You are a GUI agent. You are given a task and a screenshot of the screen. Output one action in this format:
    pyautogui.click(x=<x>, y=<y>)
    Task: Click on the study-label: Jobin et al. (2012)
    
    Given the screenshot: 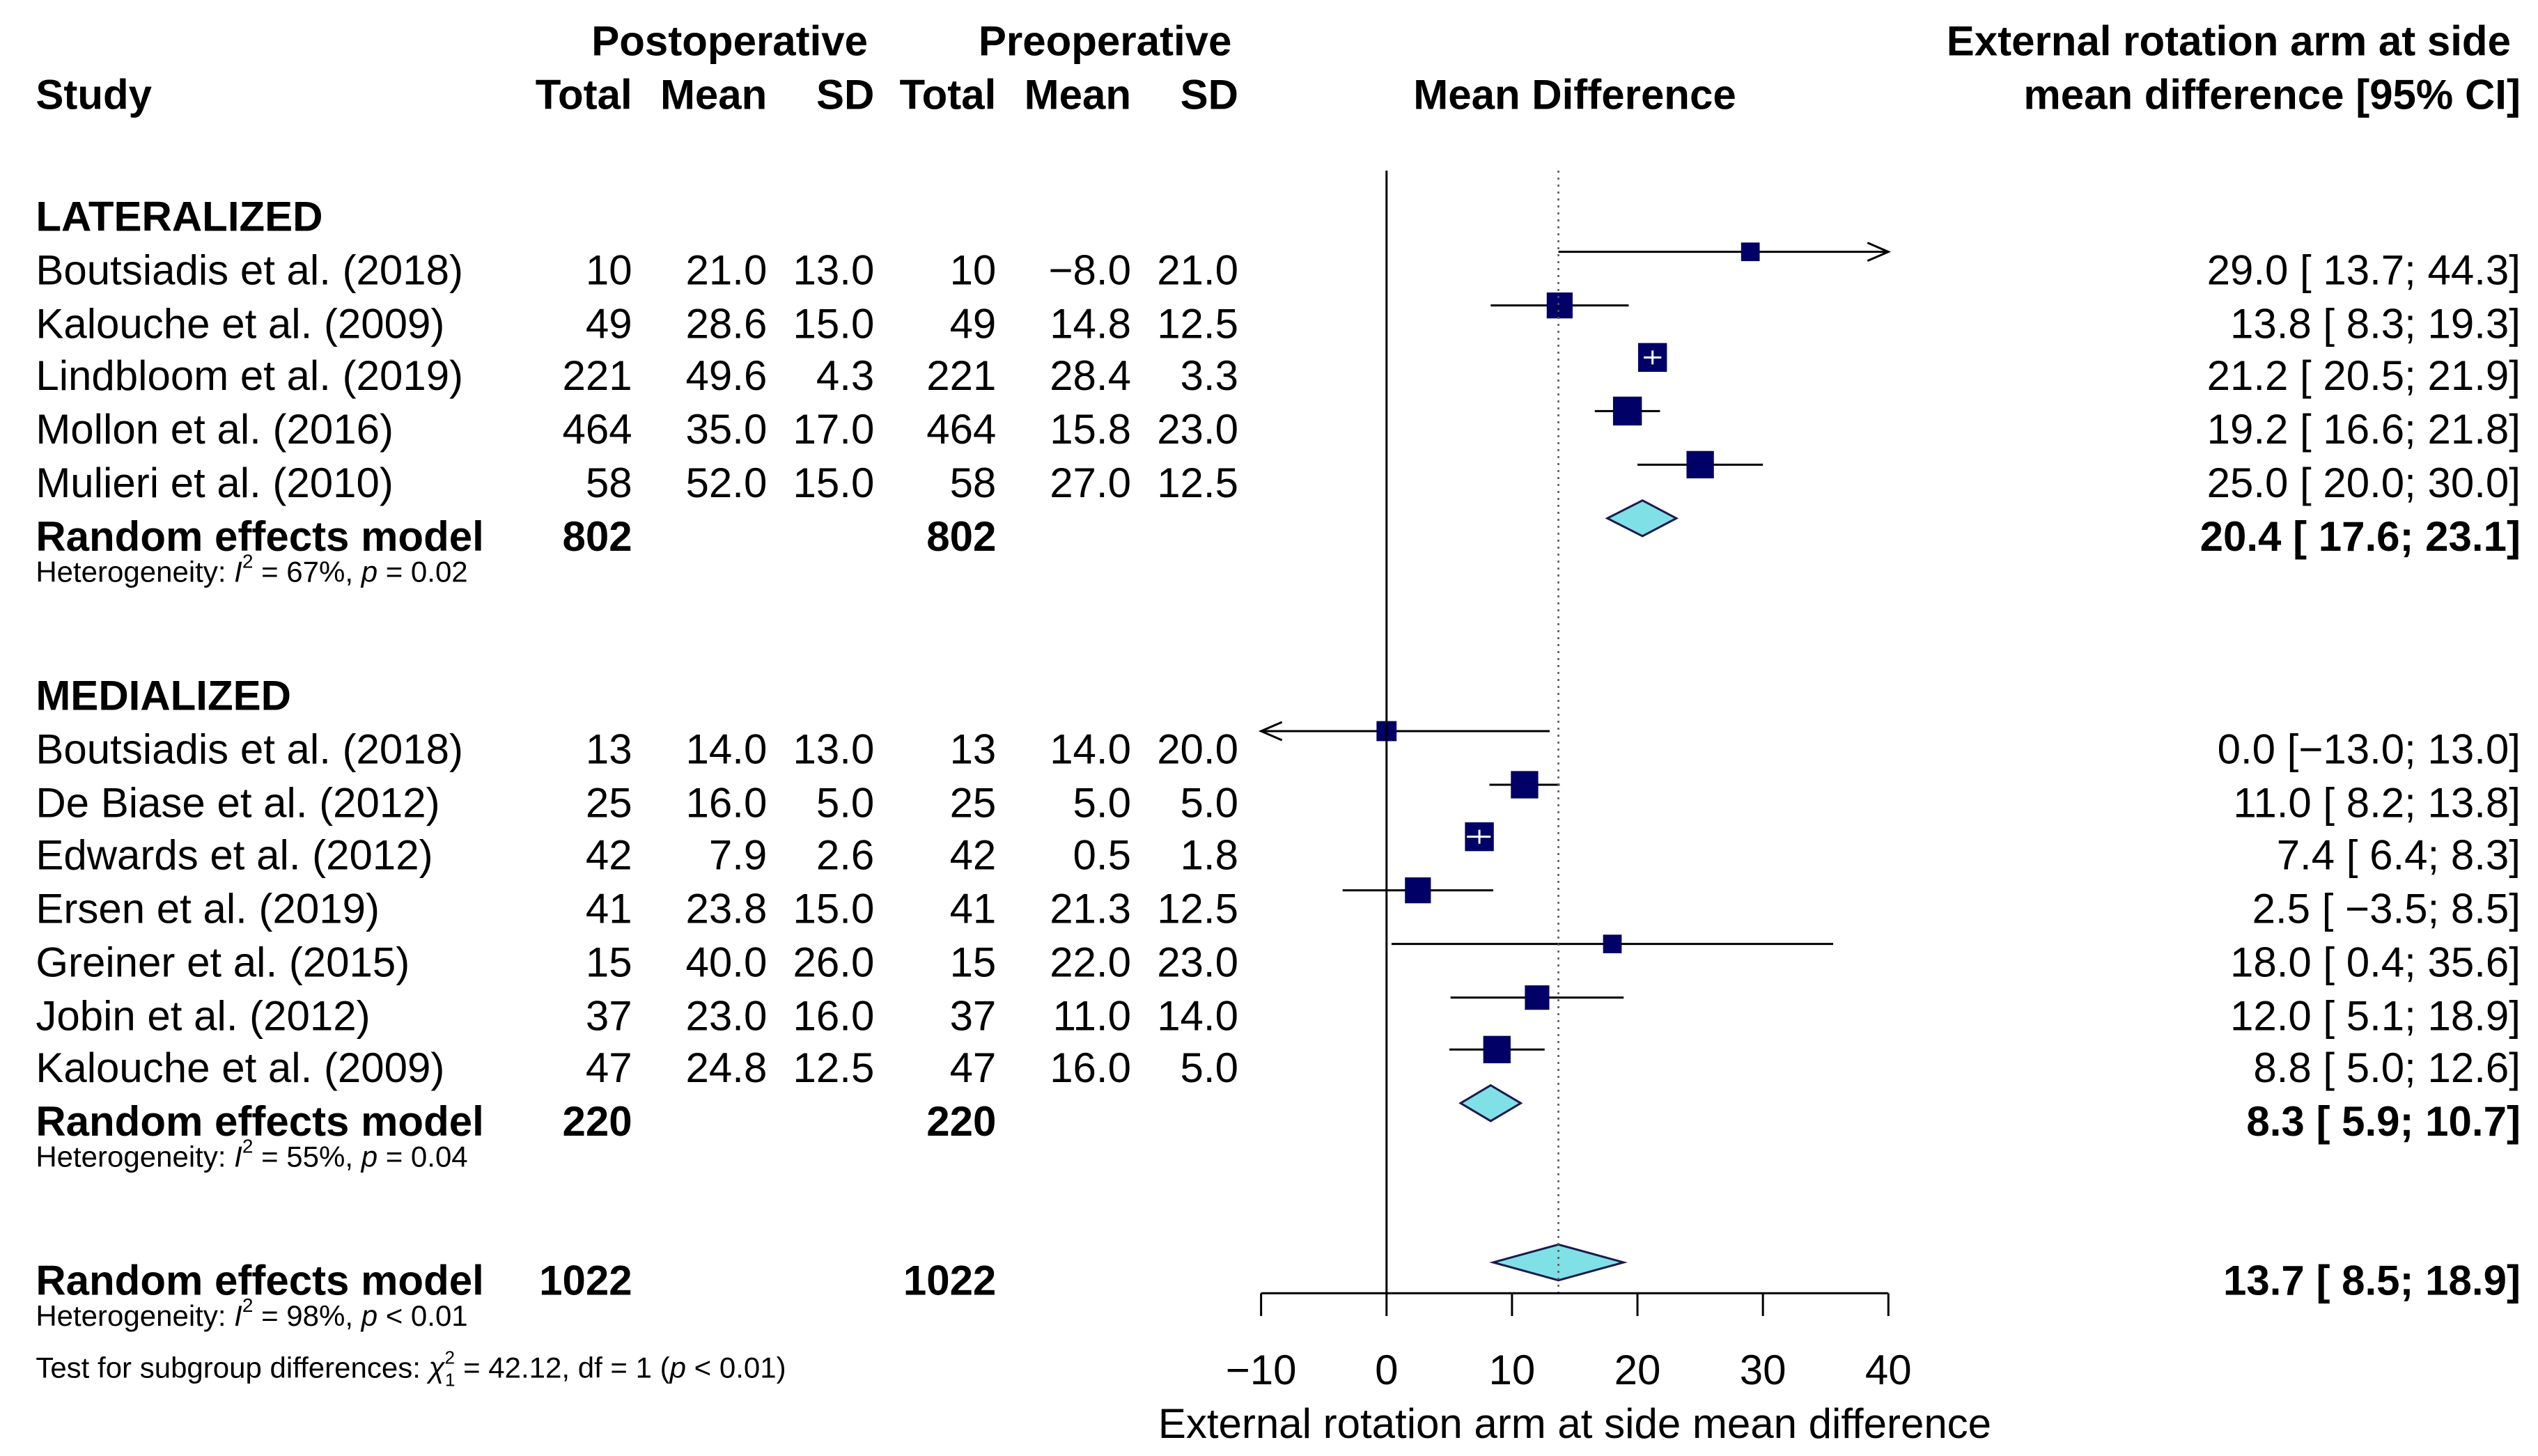 What is the action you would take?
    pyautogui.click(x=203, y=1015)
    